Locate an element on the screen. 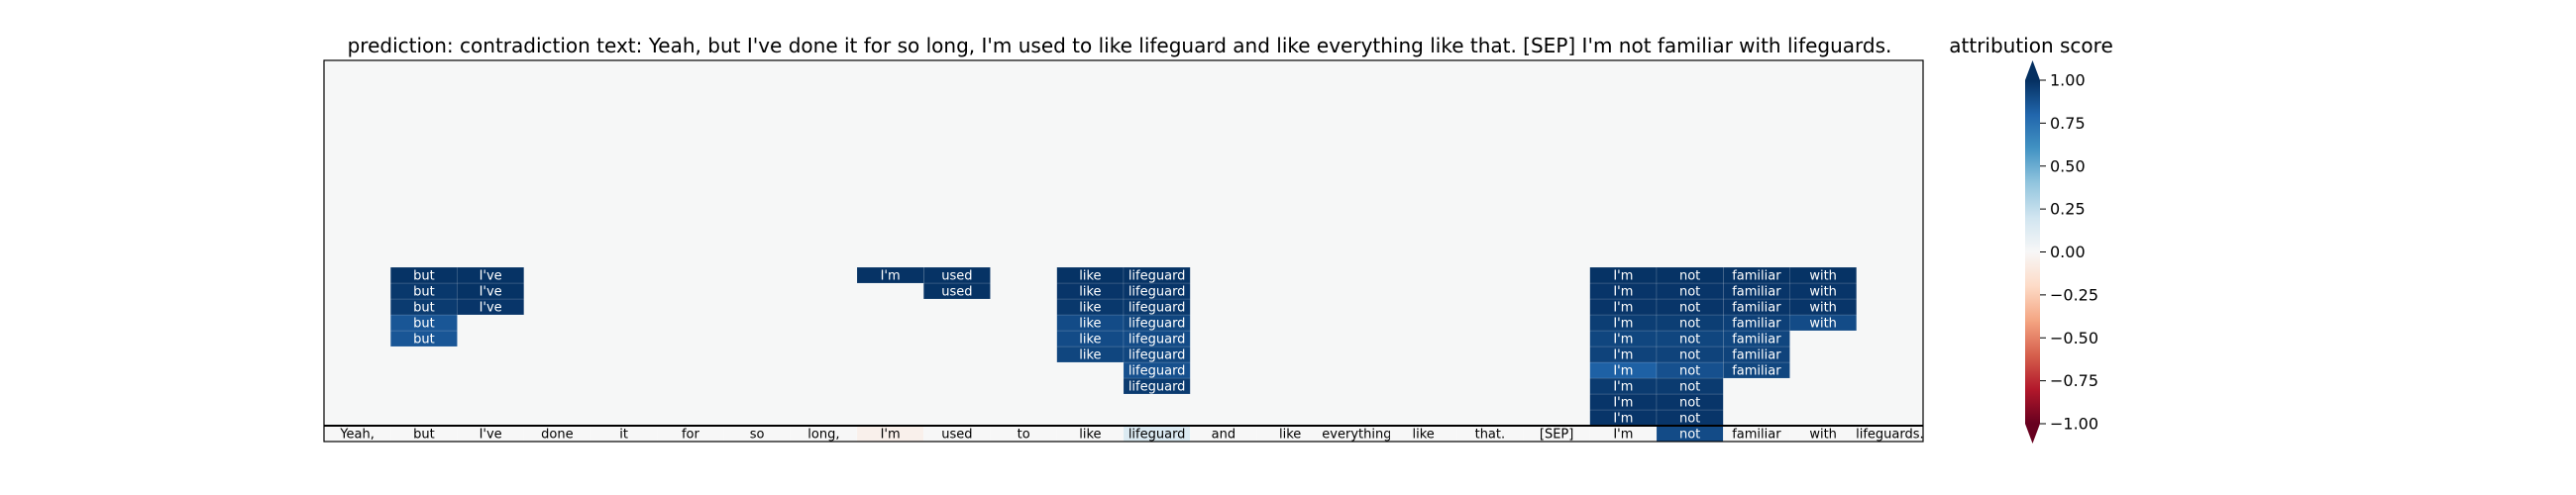 The width and height of the screenshot is (2576, 495). layer-5-token-label: not is located at coordinates (1690, 355).